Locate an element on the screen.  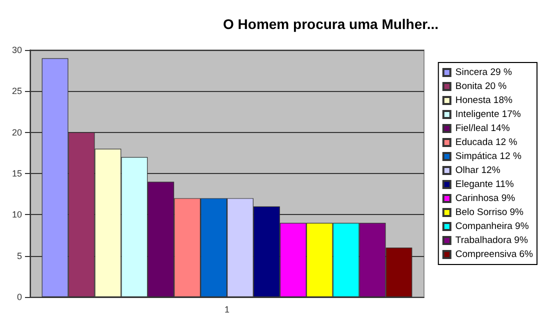
legend-label: Honesta 18% is located at coordinates (484, 100).